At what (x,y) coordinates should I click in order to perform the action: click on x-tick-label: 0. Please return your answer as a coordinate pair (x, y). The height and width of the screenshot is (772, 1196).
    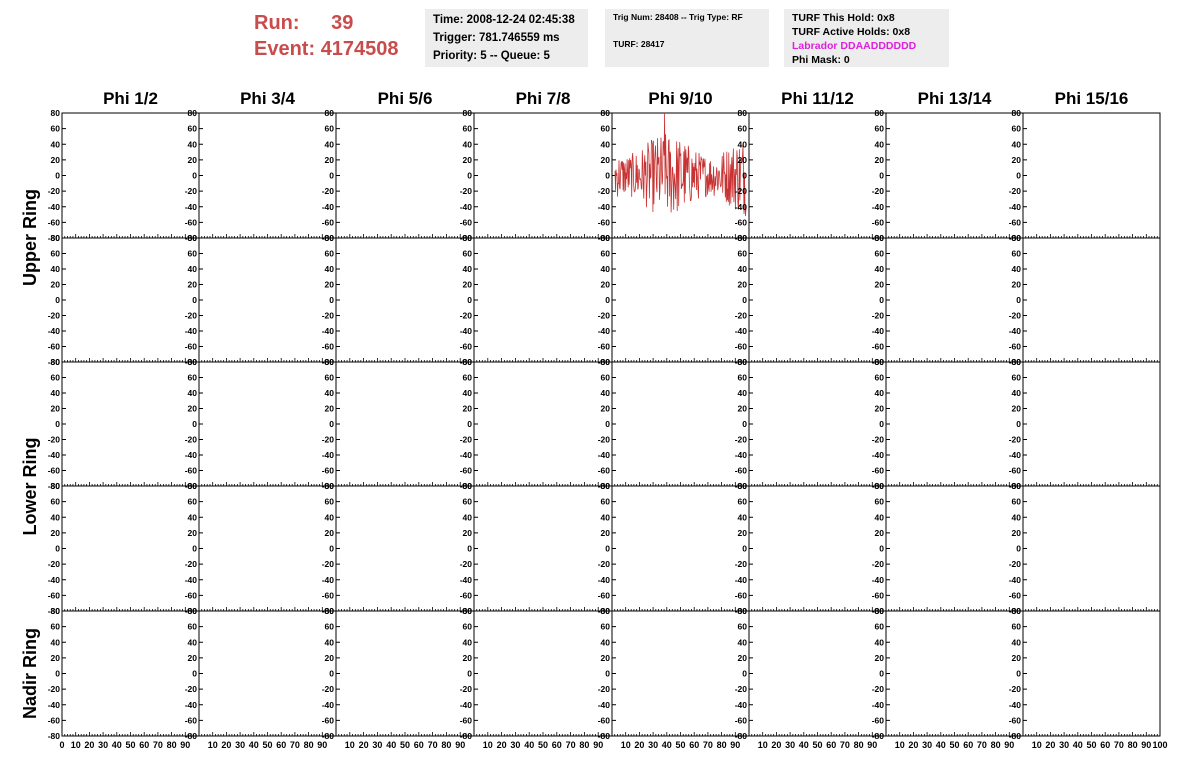
    Looking at the image, I should click on (61, 745).